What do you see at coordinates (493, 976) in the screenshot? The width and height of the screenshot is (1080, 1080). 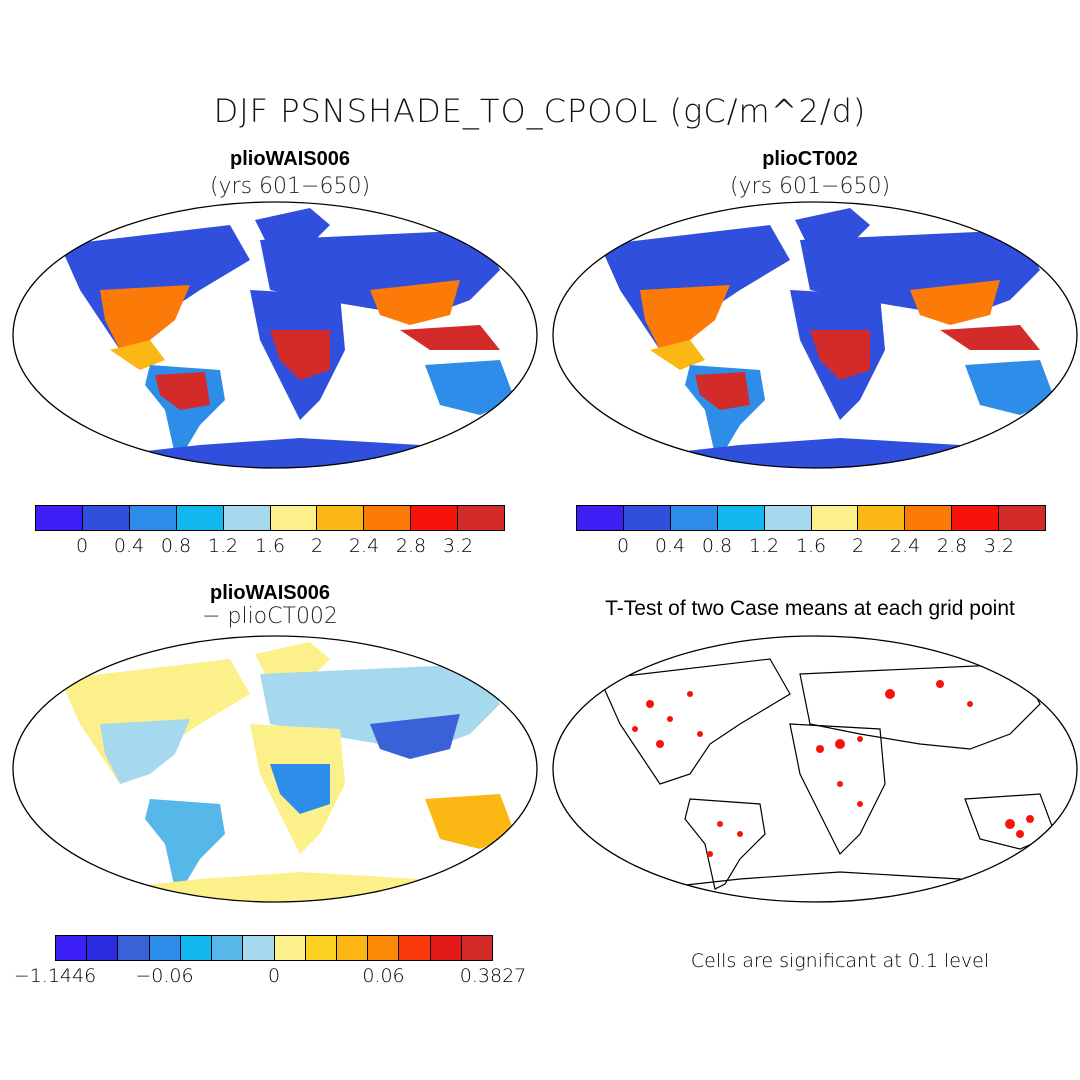 I see `colorbar-tick-label: 0.3827` at bounding box center [493, 976].